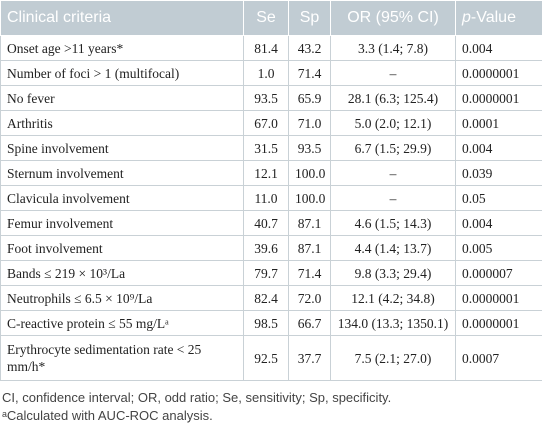 This screenshot has height=431, width=542. Describe the element at coordinates (266, 148) in the screenshot. I see `table-cell: 31.5` at that location.